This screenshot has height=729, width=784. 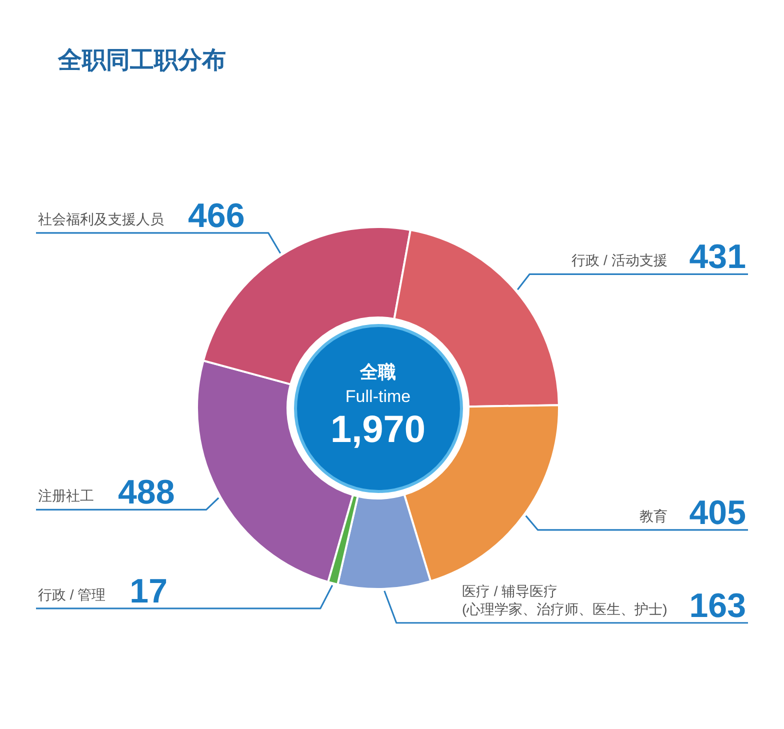 What do you see at coordinates (378, 396) in the screenshot?
I see `text: Full-time` at bounding box center [378, 396].